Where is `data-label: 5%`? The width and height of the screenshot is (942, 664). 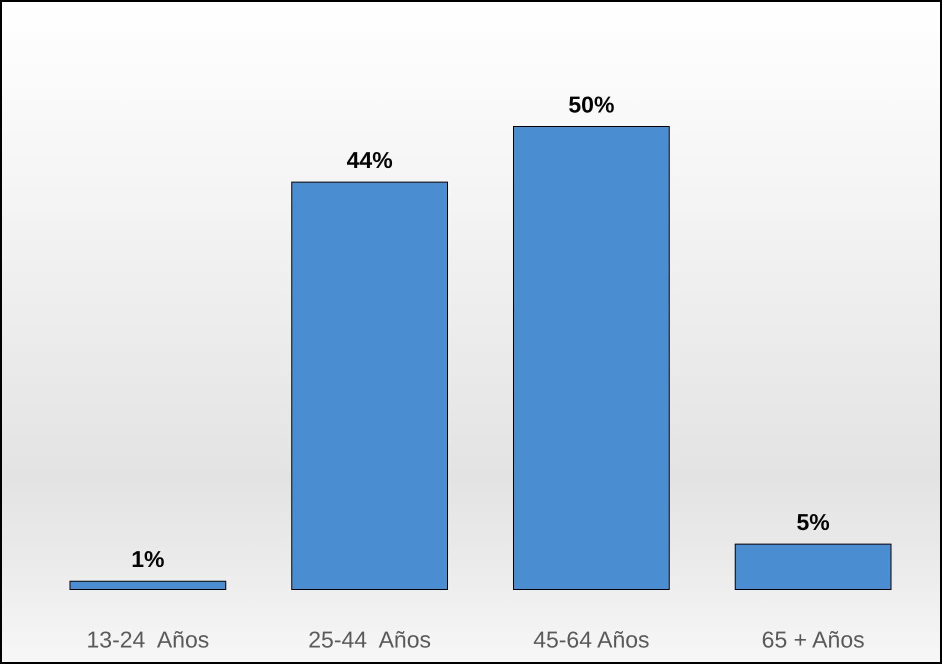 data-label: 5% is located at coordinates (813, 522).